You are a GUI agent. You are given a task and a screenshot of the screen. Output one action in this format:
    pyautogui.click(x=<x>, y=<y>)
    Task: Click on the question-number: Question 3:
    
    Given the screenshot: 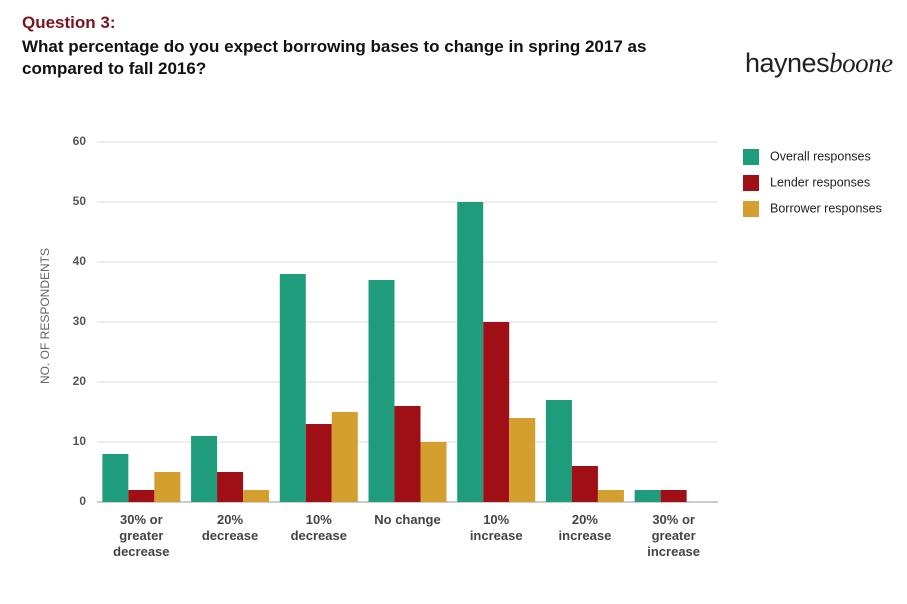 What is the action you would take?
    pyautogui.click(x=69, y=22)
    